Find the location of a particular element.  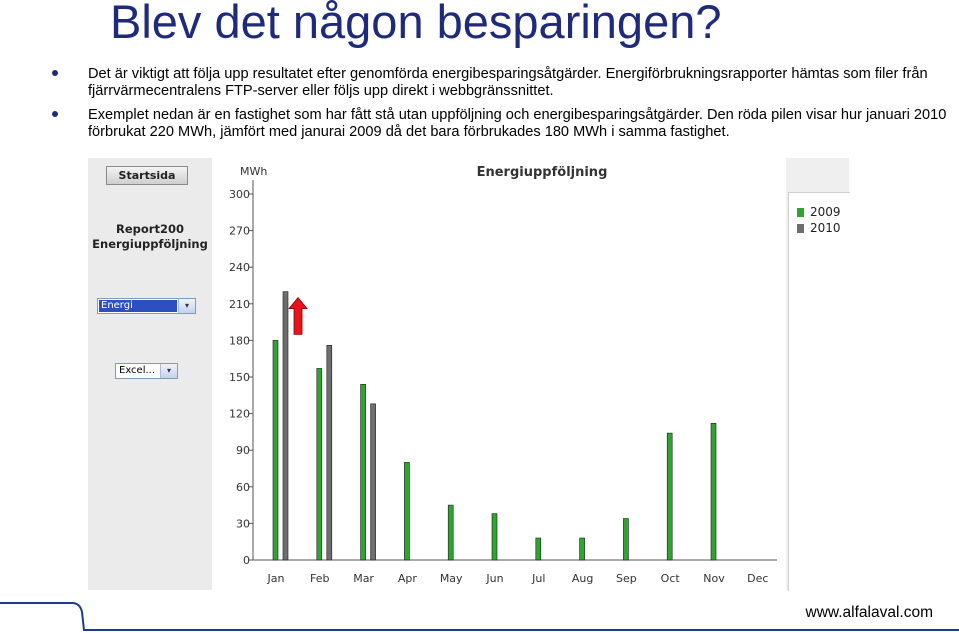

x-tick-label: Dec is located at coordinates (757, 578).